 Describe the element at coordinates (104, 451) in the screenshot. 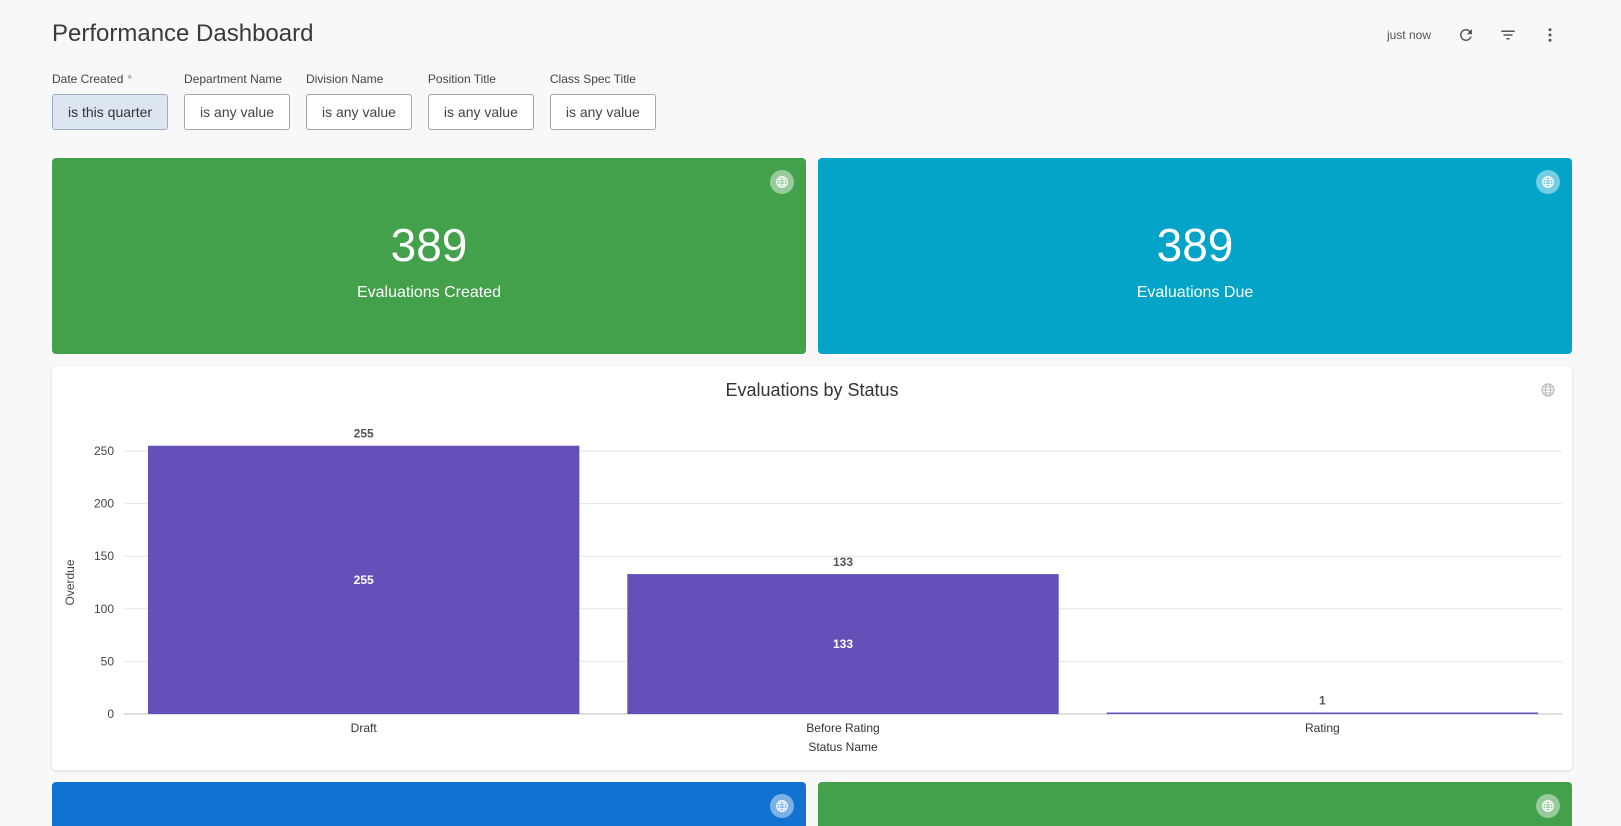

I see `y-tick-label: 250` at that location.